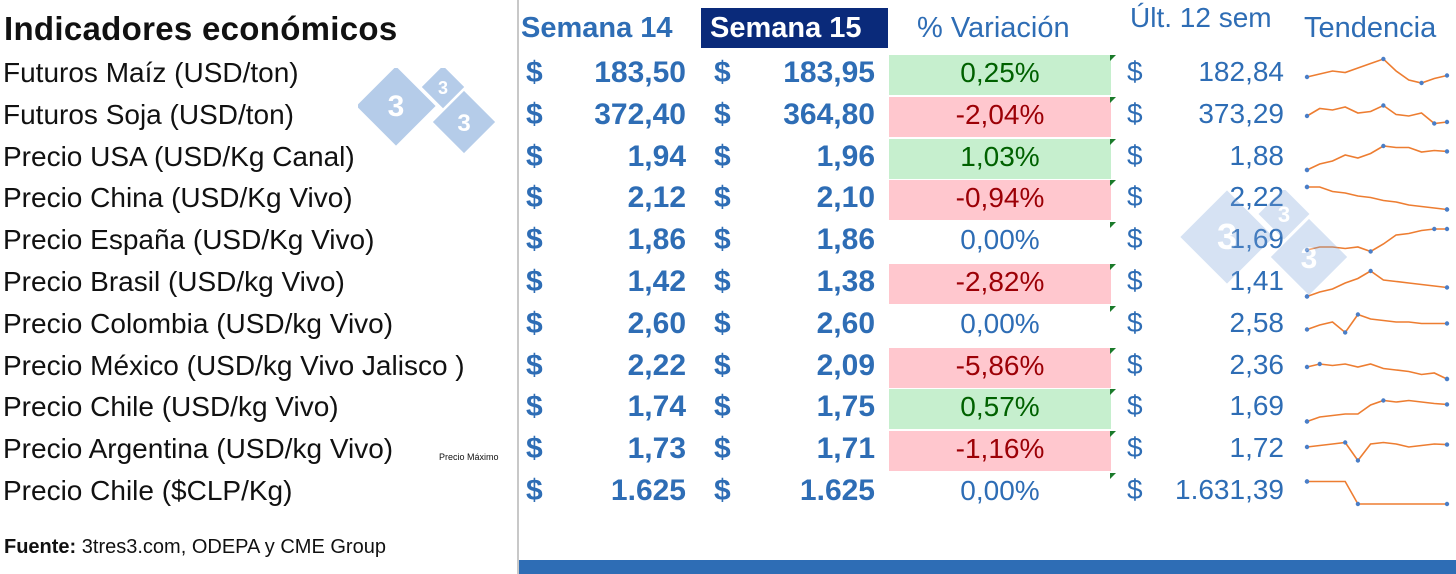  Describe the element at coordinates (656, 365) in the screenshot. I see `value-week14: 2,22` at that location.